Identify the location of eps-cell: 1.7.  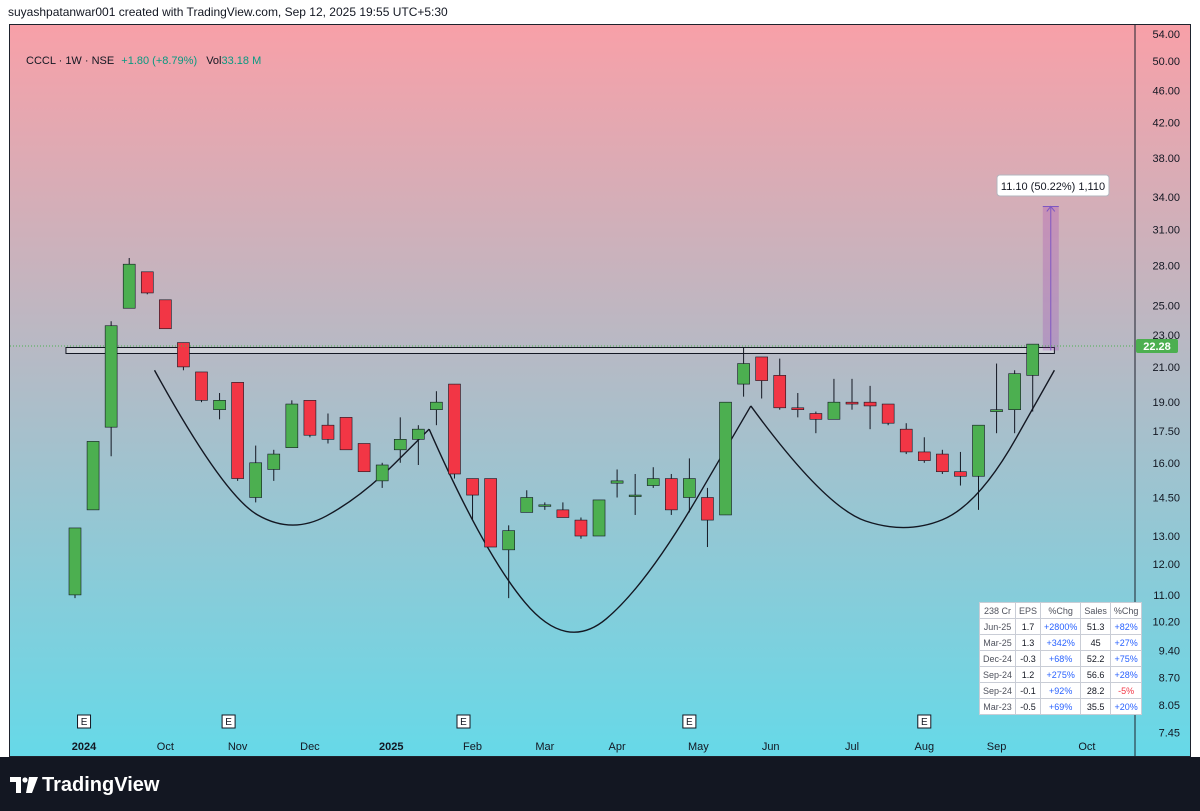
(1028, 626).